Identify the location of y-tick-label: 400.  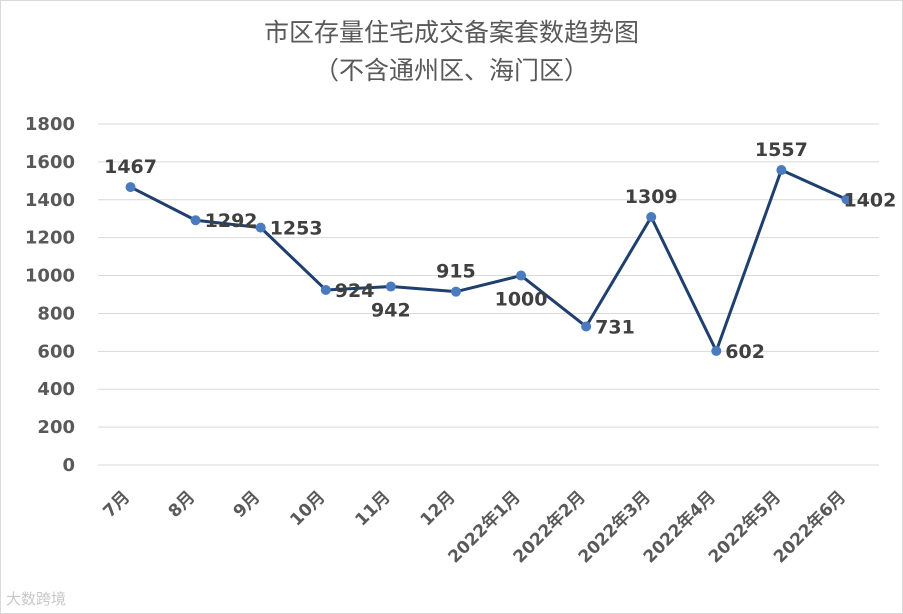
(56, 389).